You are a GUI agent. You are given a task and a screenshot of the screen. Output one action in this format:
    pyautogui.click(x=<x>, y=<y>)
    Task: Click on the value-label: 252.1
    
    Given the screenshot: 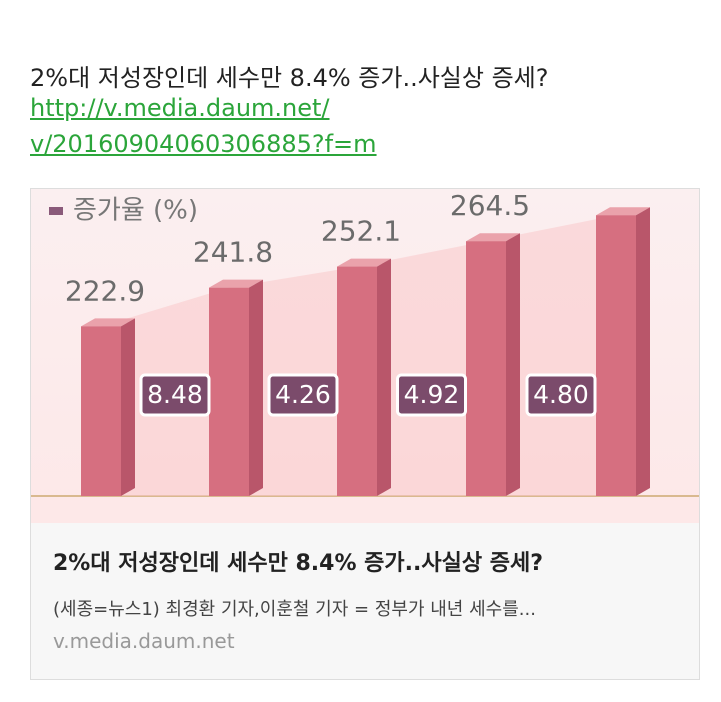 What is the action you would take?
    pyautogui.click(x=361, y=231)
    